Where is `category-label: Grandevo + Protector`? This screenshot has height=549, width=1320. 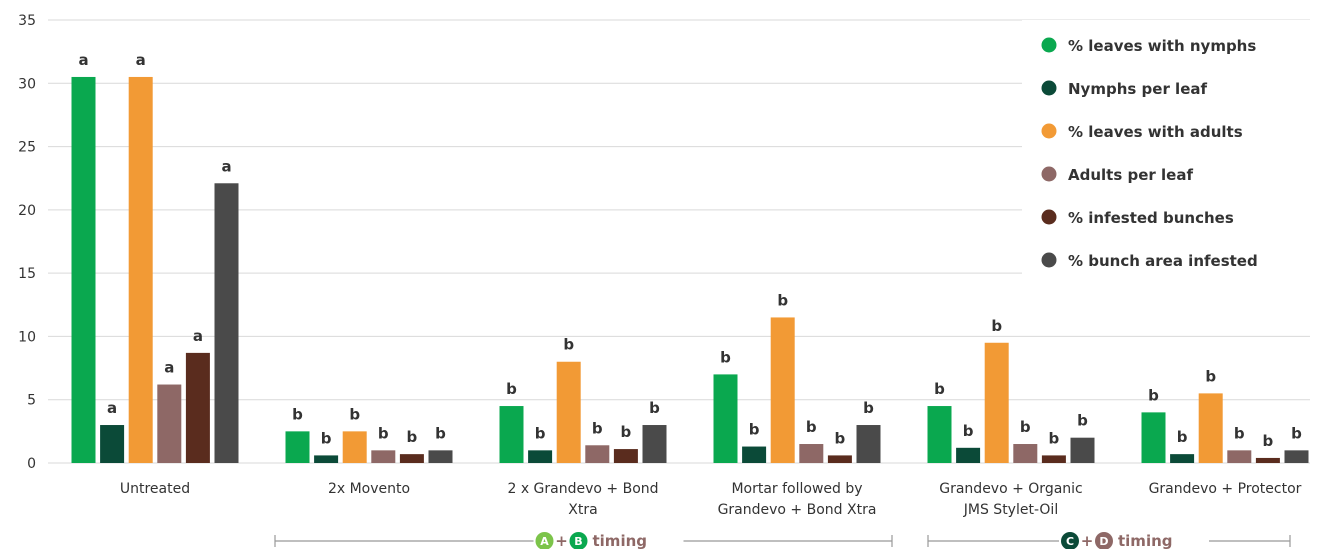
category-label: Grandevo + Protector is located at coordinates (1225, 489).